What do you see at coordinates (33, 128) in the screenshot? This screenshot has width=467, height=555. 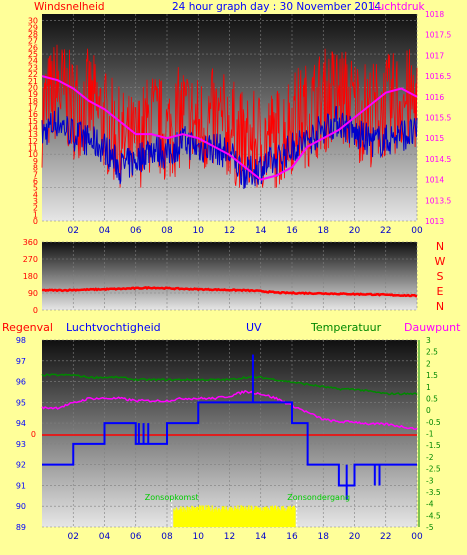 I see `windspeed-tick: 14` at bounding box center [33, 128].